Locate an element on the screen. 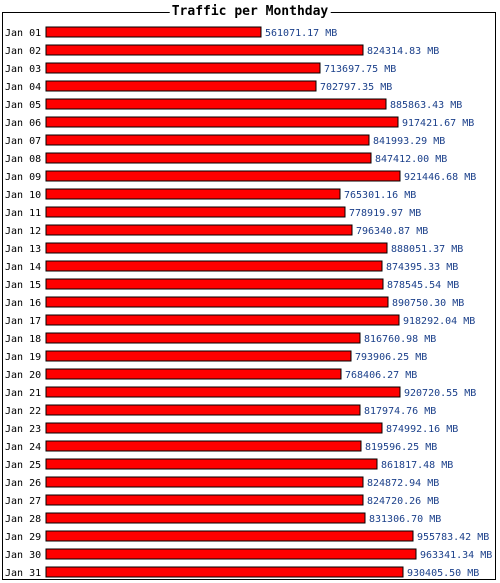 Image resolution: width=500 pixels, height=583 pixels. value-label: 885863.43 MB is located at coordinates (426, 105).